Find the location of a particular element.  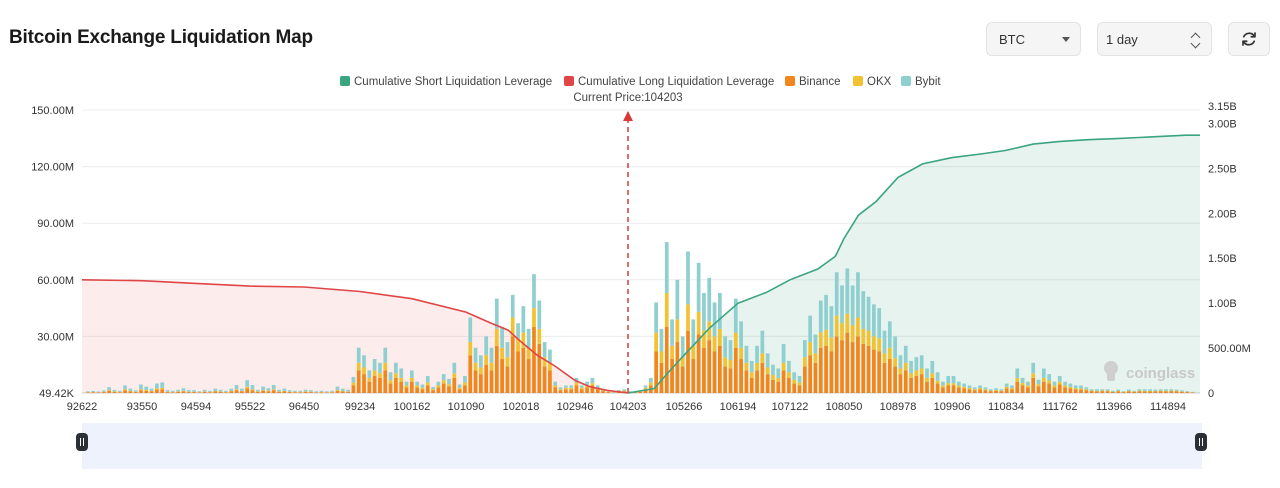

left-axis-tick: 49.42K is located at coordinates (57, 394).